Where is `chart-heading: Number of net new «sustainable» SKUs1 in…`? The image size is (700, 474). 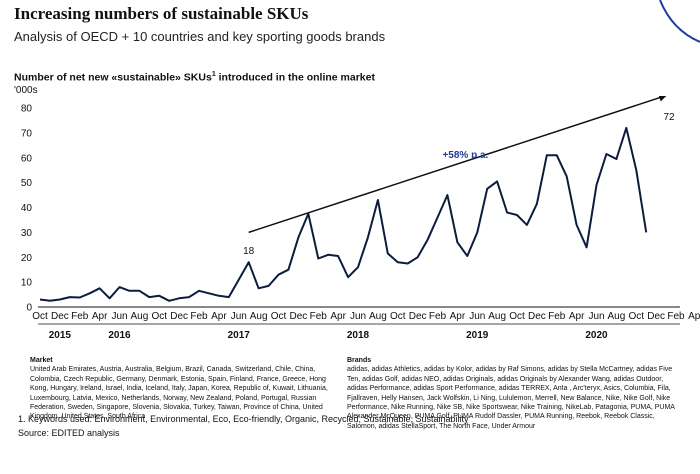 chart-heading: Number of net new «sustainable» SKUs1 in… is located at coordinates (194, 77).